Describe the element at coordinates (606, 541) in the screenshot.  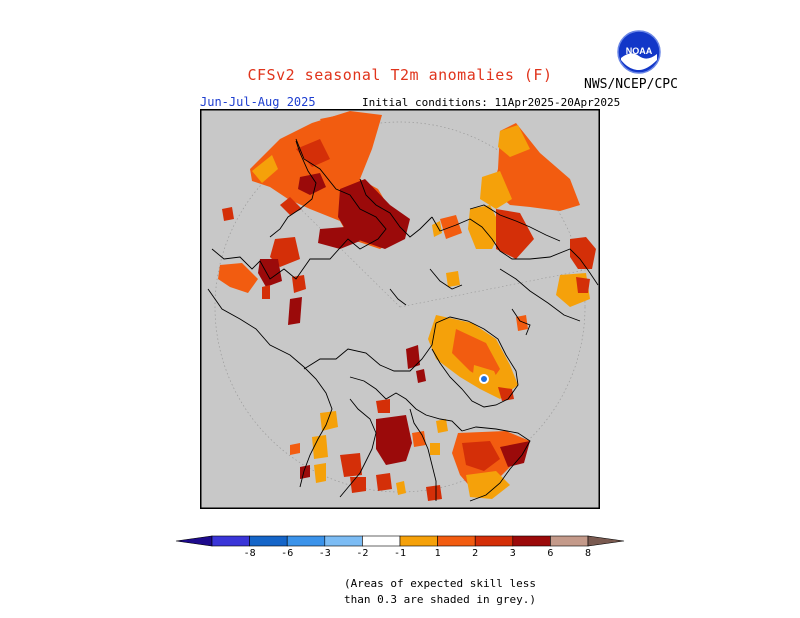
I see `legend-max-arrow` at that location.